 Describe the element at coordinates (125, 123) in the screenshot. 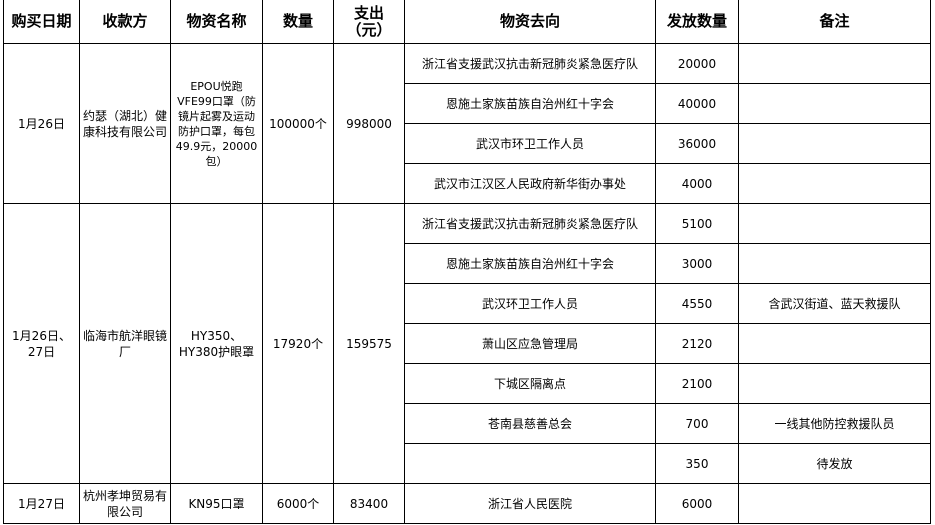

I see `payee-cell: 约瑟（湖北）健康科技有限公司` at that location.